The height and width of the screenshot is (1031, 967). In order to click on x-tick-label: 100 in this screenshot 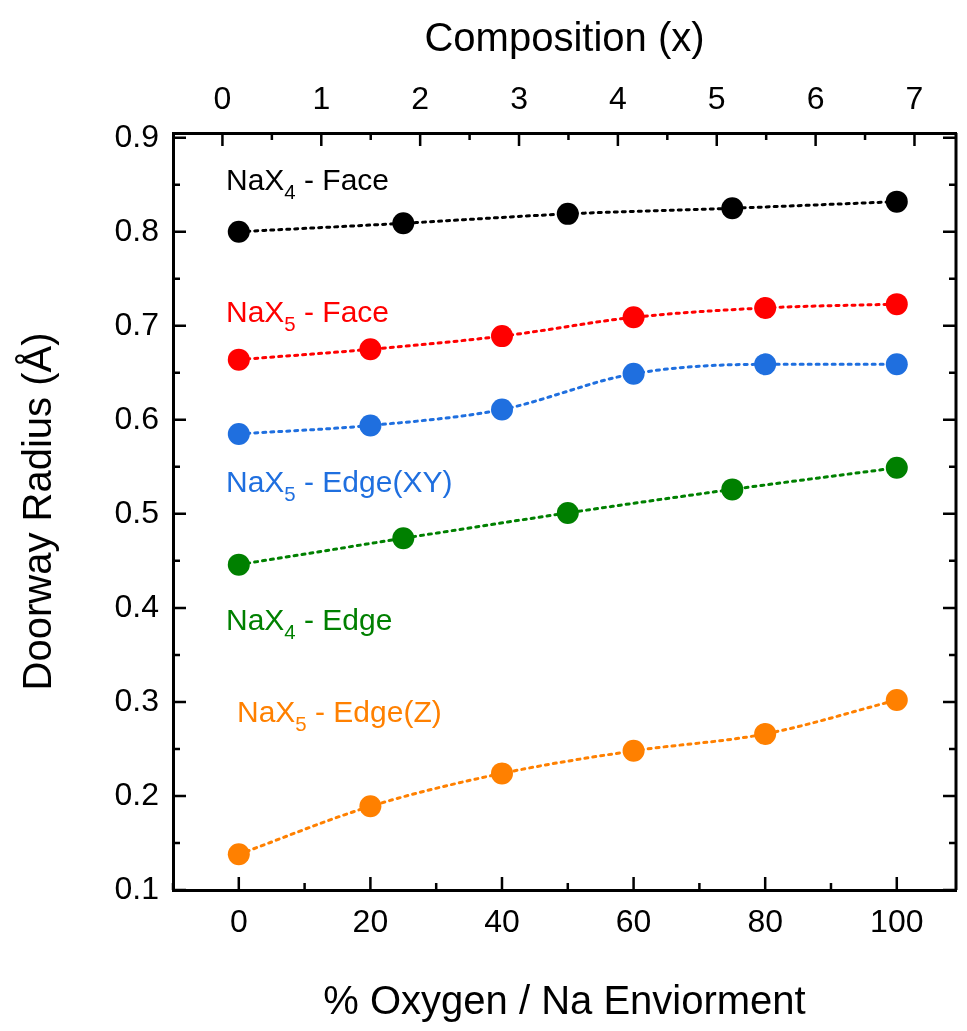, I will do `click(897, 921)`.